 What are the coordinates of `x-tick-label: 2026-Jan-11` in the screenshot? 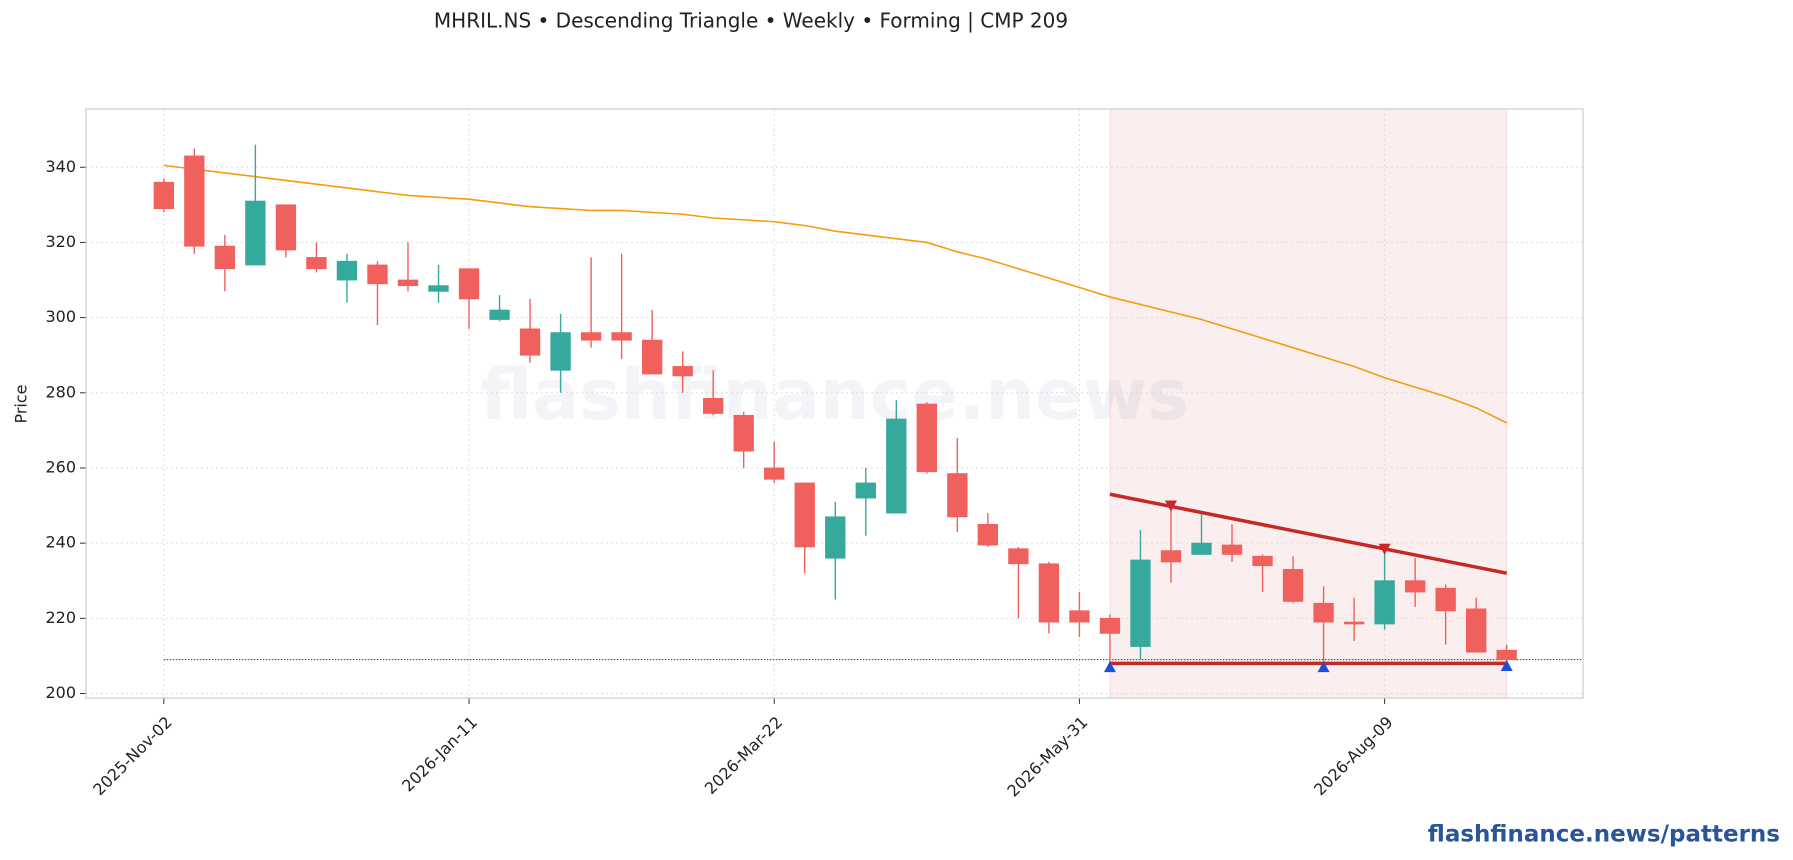 It's located at (439, 754).